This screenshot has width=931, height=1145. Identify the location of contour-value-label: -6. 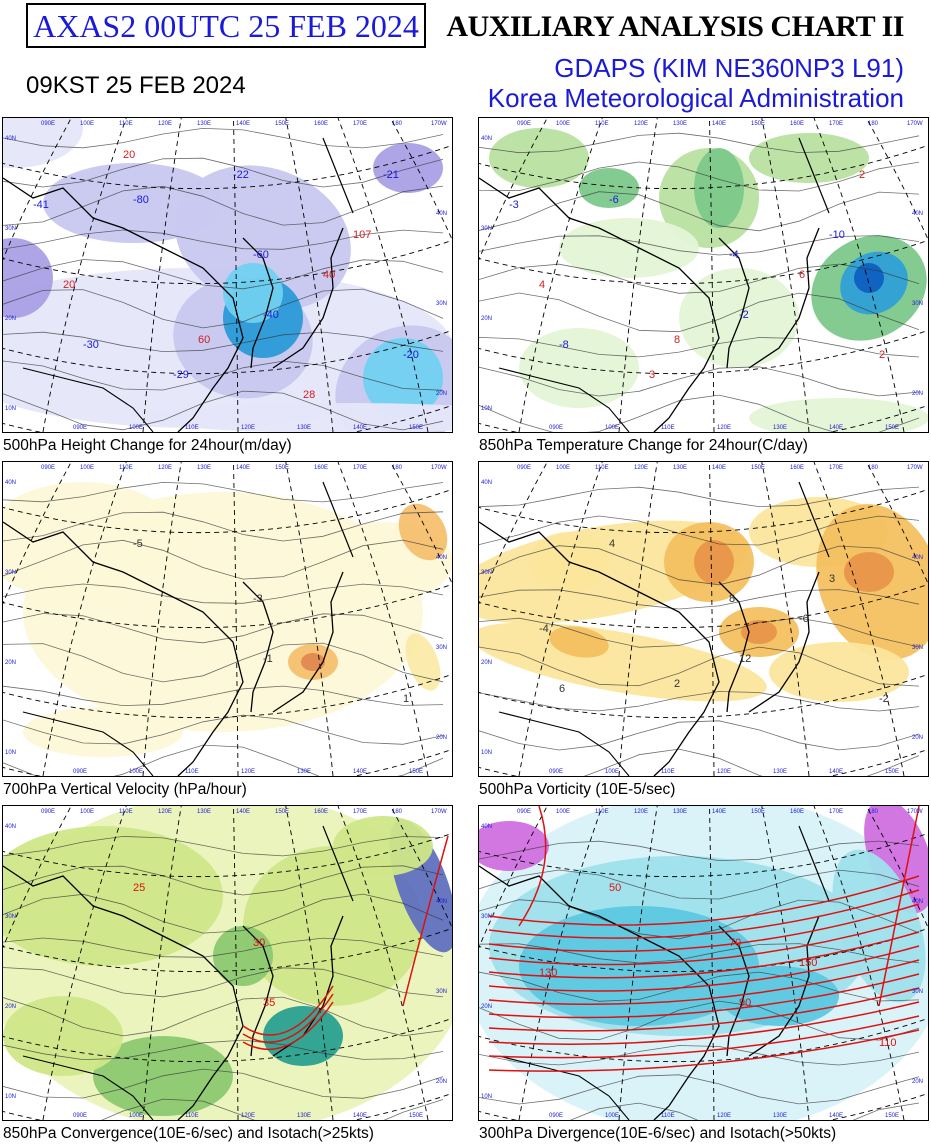
(614, 200).